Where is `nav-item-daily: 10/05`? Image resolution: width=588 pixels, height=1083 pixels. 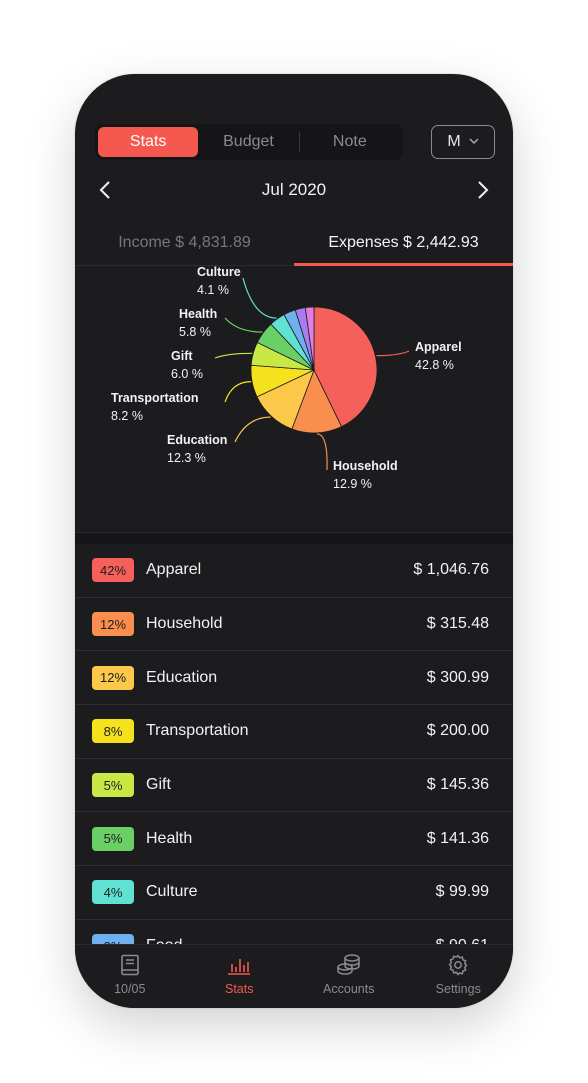
nav-item-daily: 10/05 is located at coordinates (130, 979).